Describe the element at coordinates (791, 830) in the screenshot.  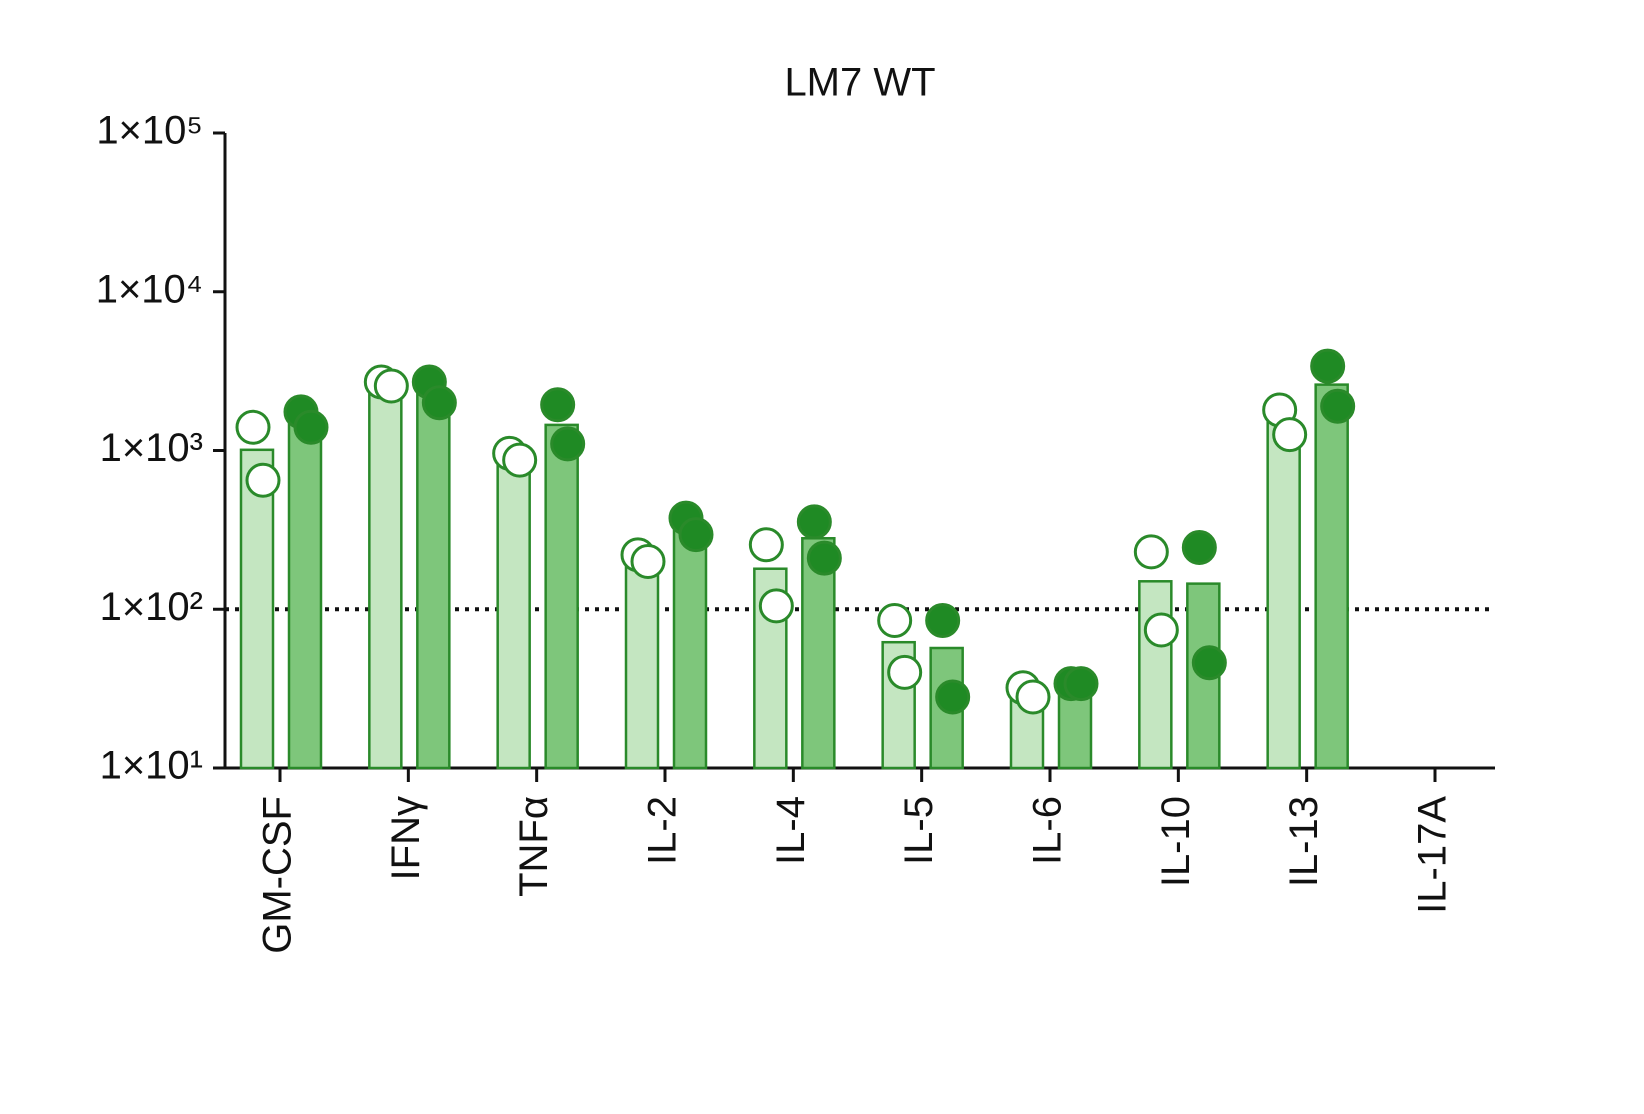
I see `x-tick-label: IL-4` at that location.